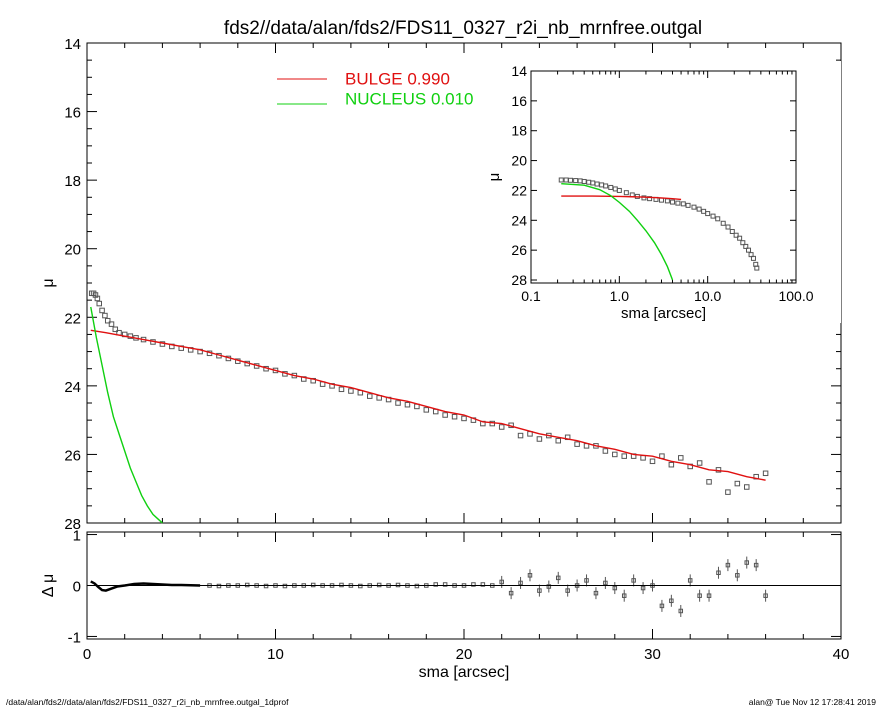 The width and height of the screenshot is (885, 708). What do you see at coordinates (87, 654) in the screenshot?
I see `residual-x-tick-label: 0` at bounding box center [87, 654].